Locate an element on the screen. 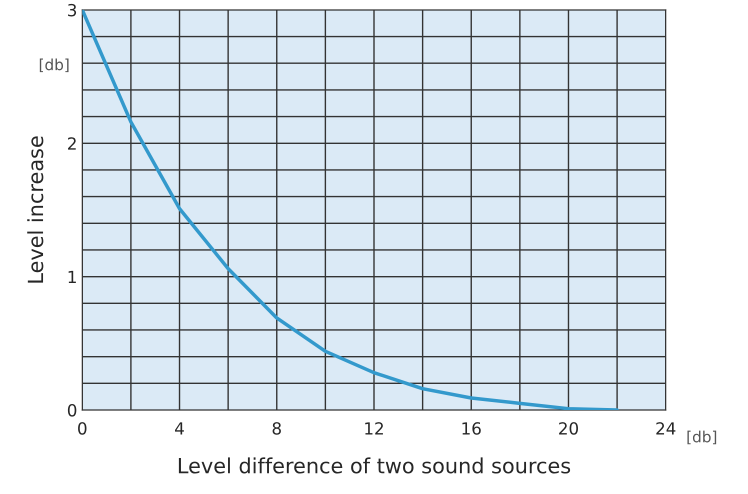 The height and width of the screenshot is (494, 748). x-tick-label: 16 is located at coordinates (471, 428).